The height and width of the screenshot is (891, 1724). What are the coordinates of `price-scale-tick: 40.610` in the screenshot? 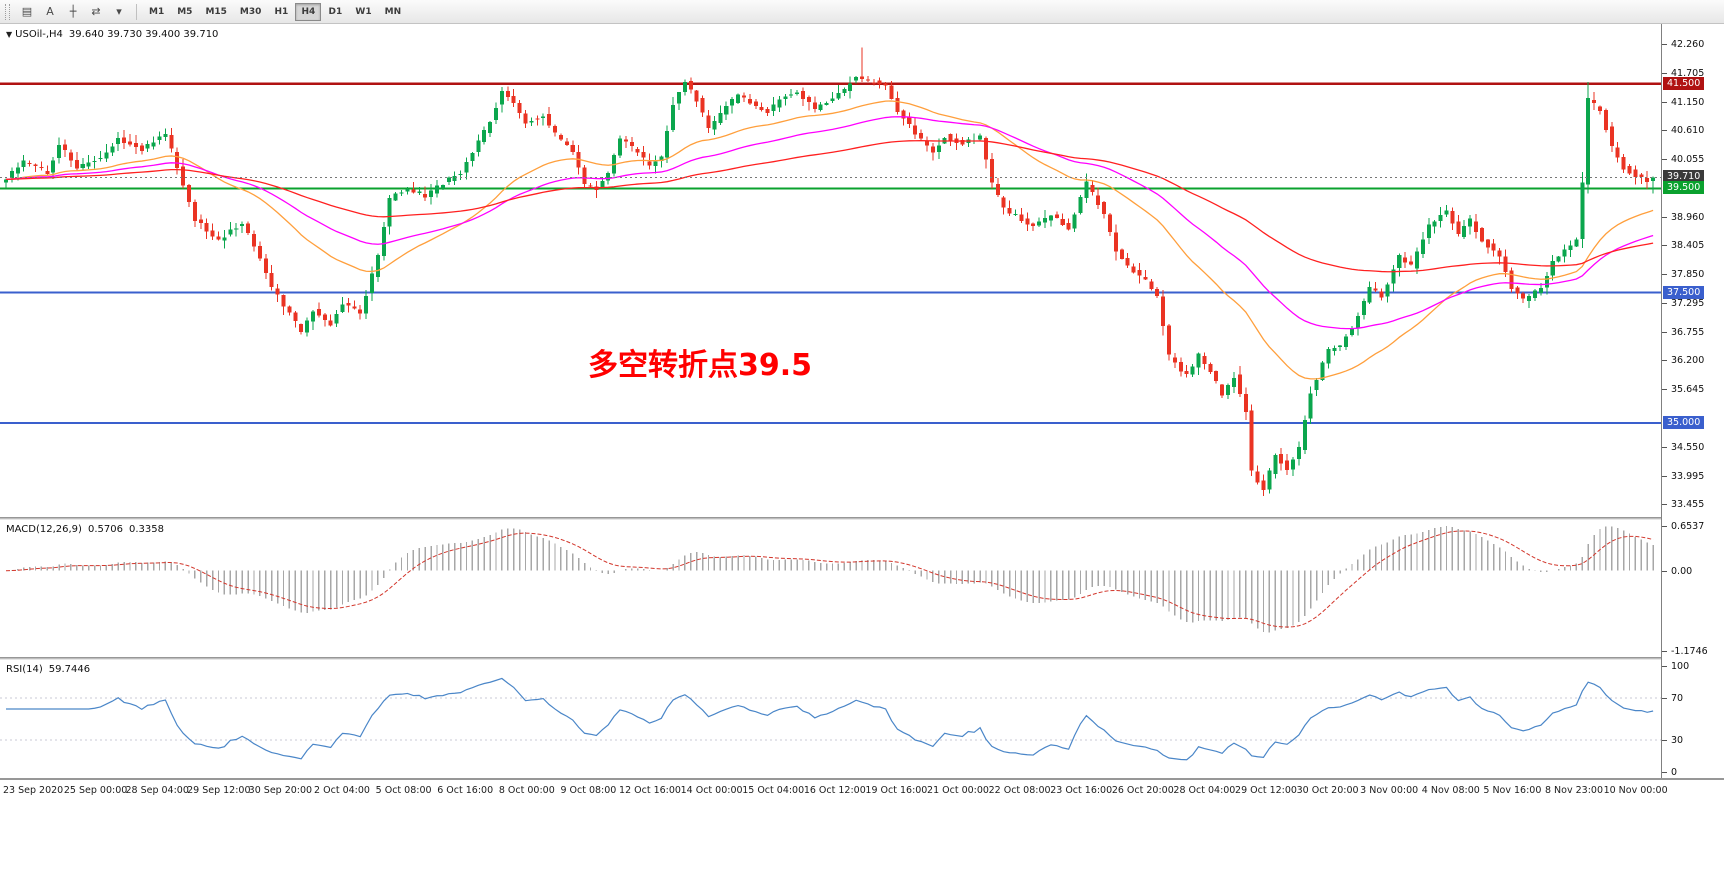 It's located at (1688, 131).